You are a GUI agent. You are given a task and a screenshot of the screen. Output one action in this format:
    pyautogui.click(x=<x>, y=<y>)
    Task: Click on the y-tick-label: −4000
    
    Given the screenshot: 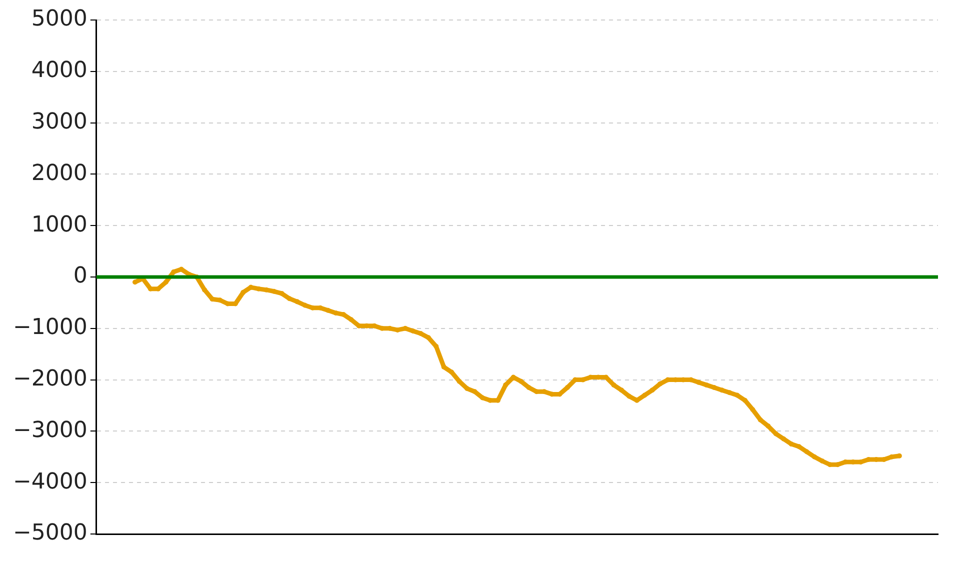 What is the action you would take?
    pyautogui.click(x=50, y=481)
    